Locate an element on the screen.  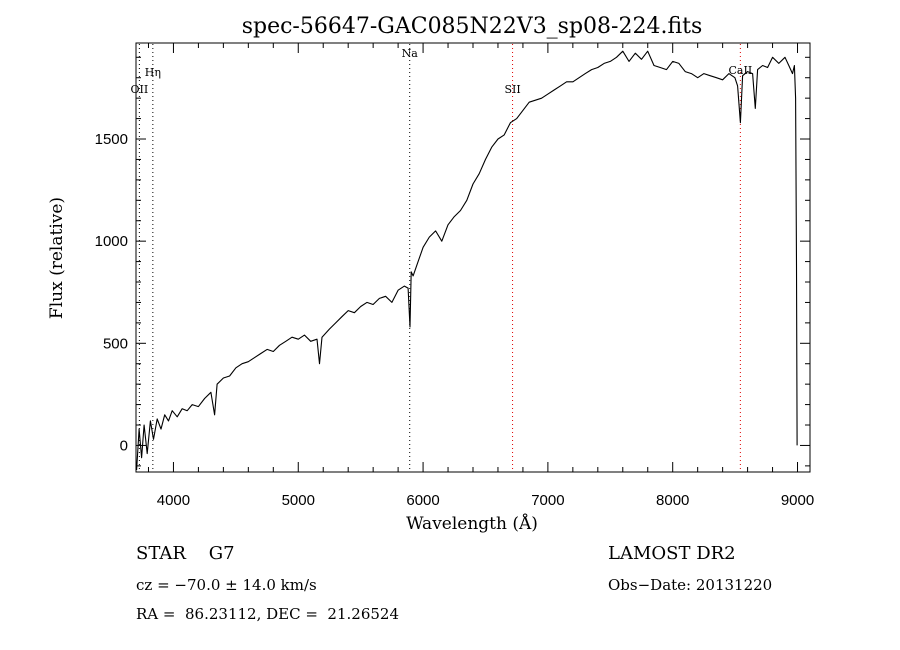
line-label-oii: OII is located at coordinates (140, 89).